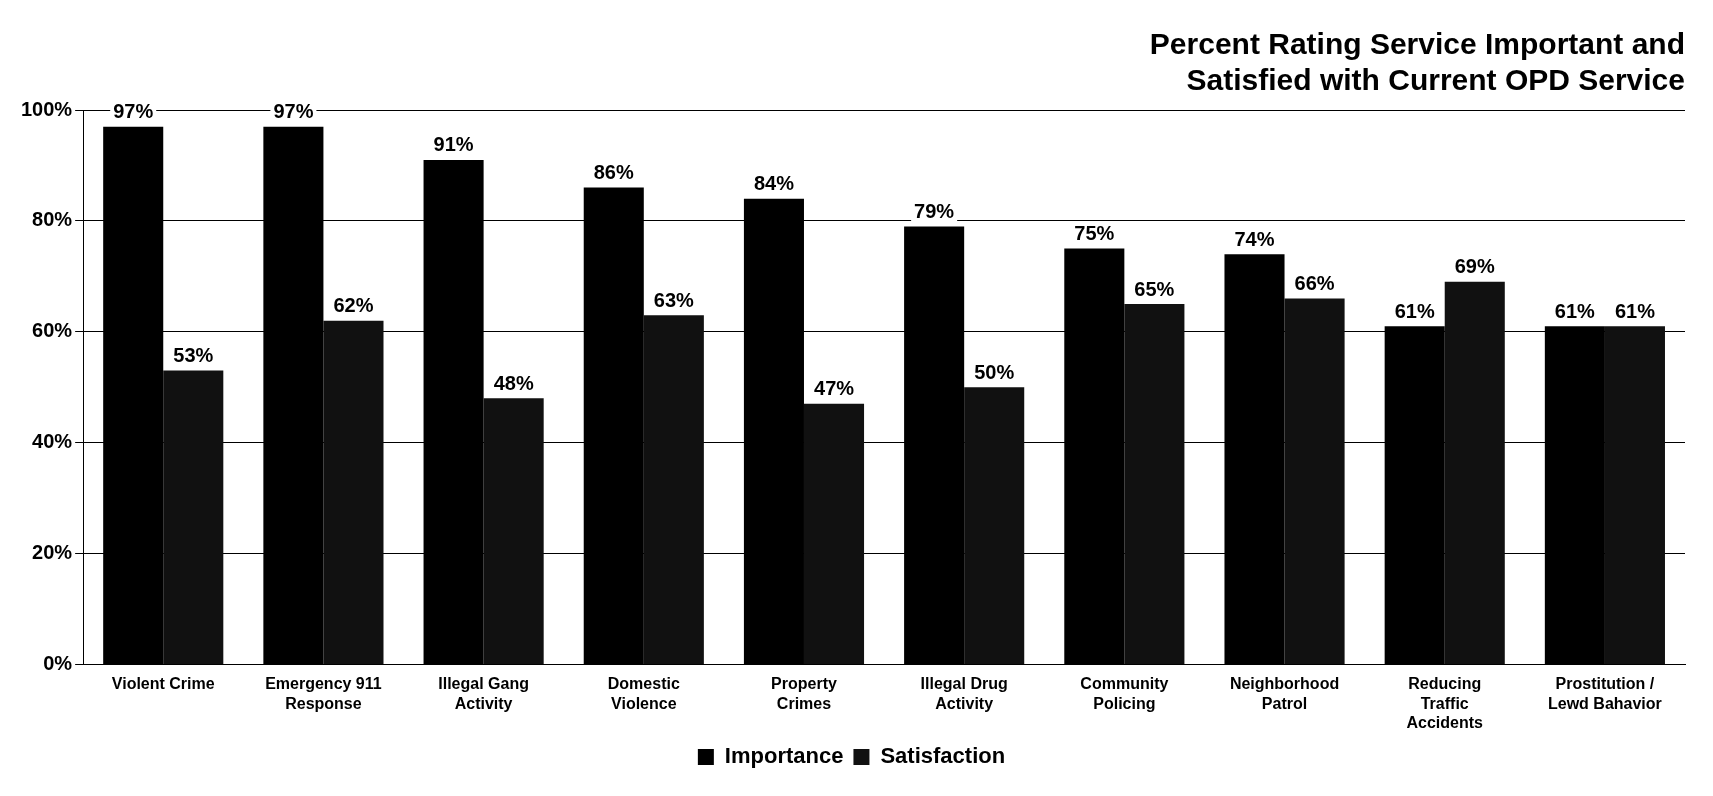  Describe the element at coordinates (1154, 288) in the screenshot. I see `data-label: 65%` at that location.